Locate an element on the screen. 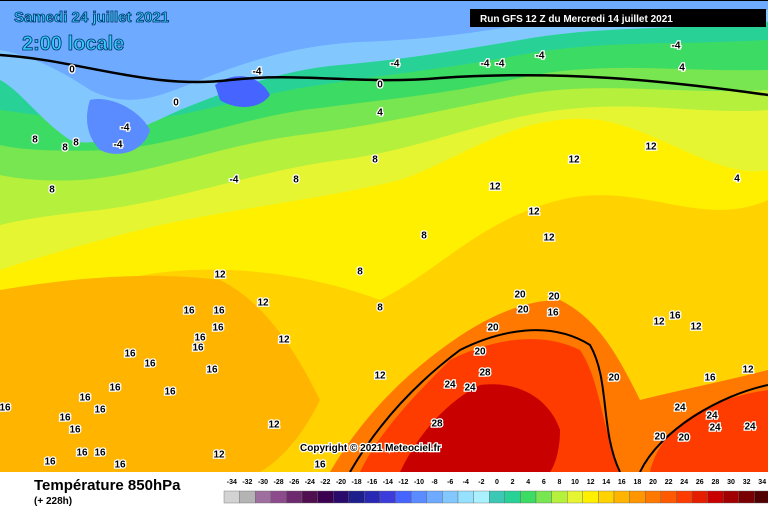 This screenshot has width=768, height=512. scale-tick-label: -34 is located at coordinates (232, 482).